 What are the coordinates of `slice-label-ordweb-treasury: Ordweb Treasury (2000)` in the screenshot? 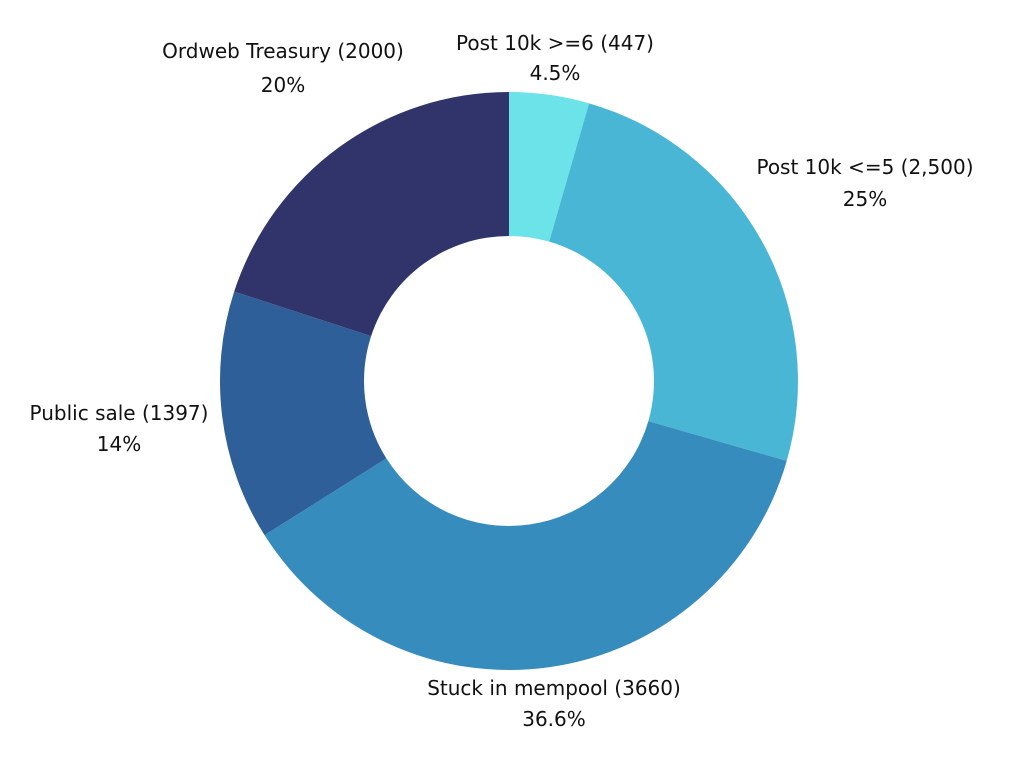 It's located at (283, 51).